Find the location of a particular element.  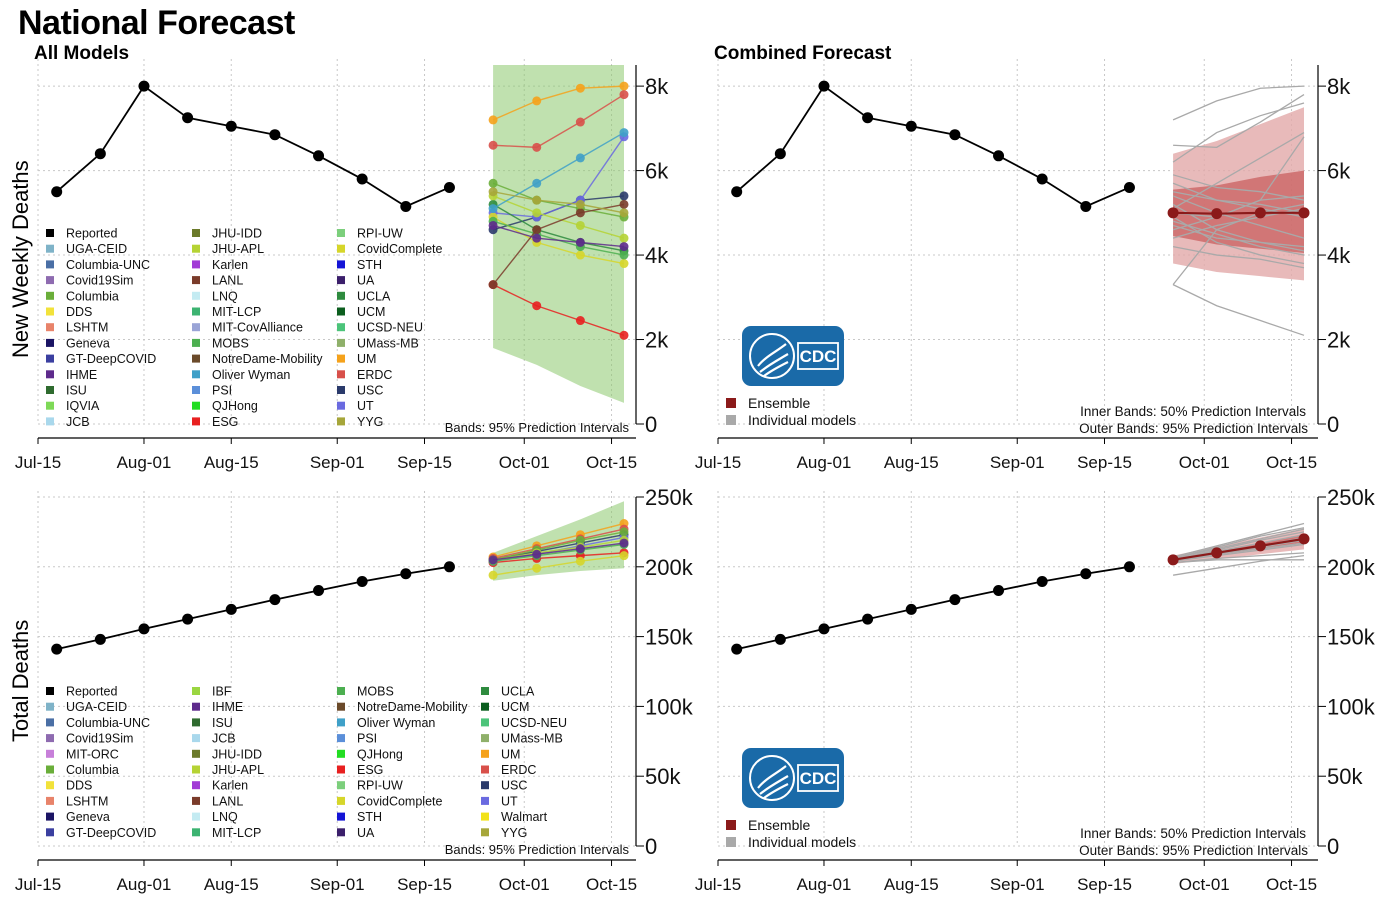

cdc-logo-box is located at coordinates (818, 778).